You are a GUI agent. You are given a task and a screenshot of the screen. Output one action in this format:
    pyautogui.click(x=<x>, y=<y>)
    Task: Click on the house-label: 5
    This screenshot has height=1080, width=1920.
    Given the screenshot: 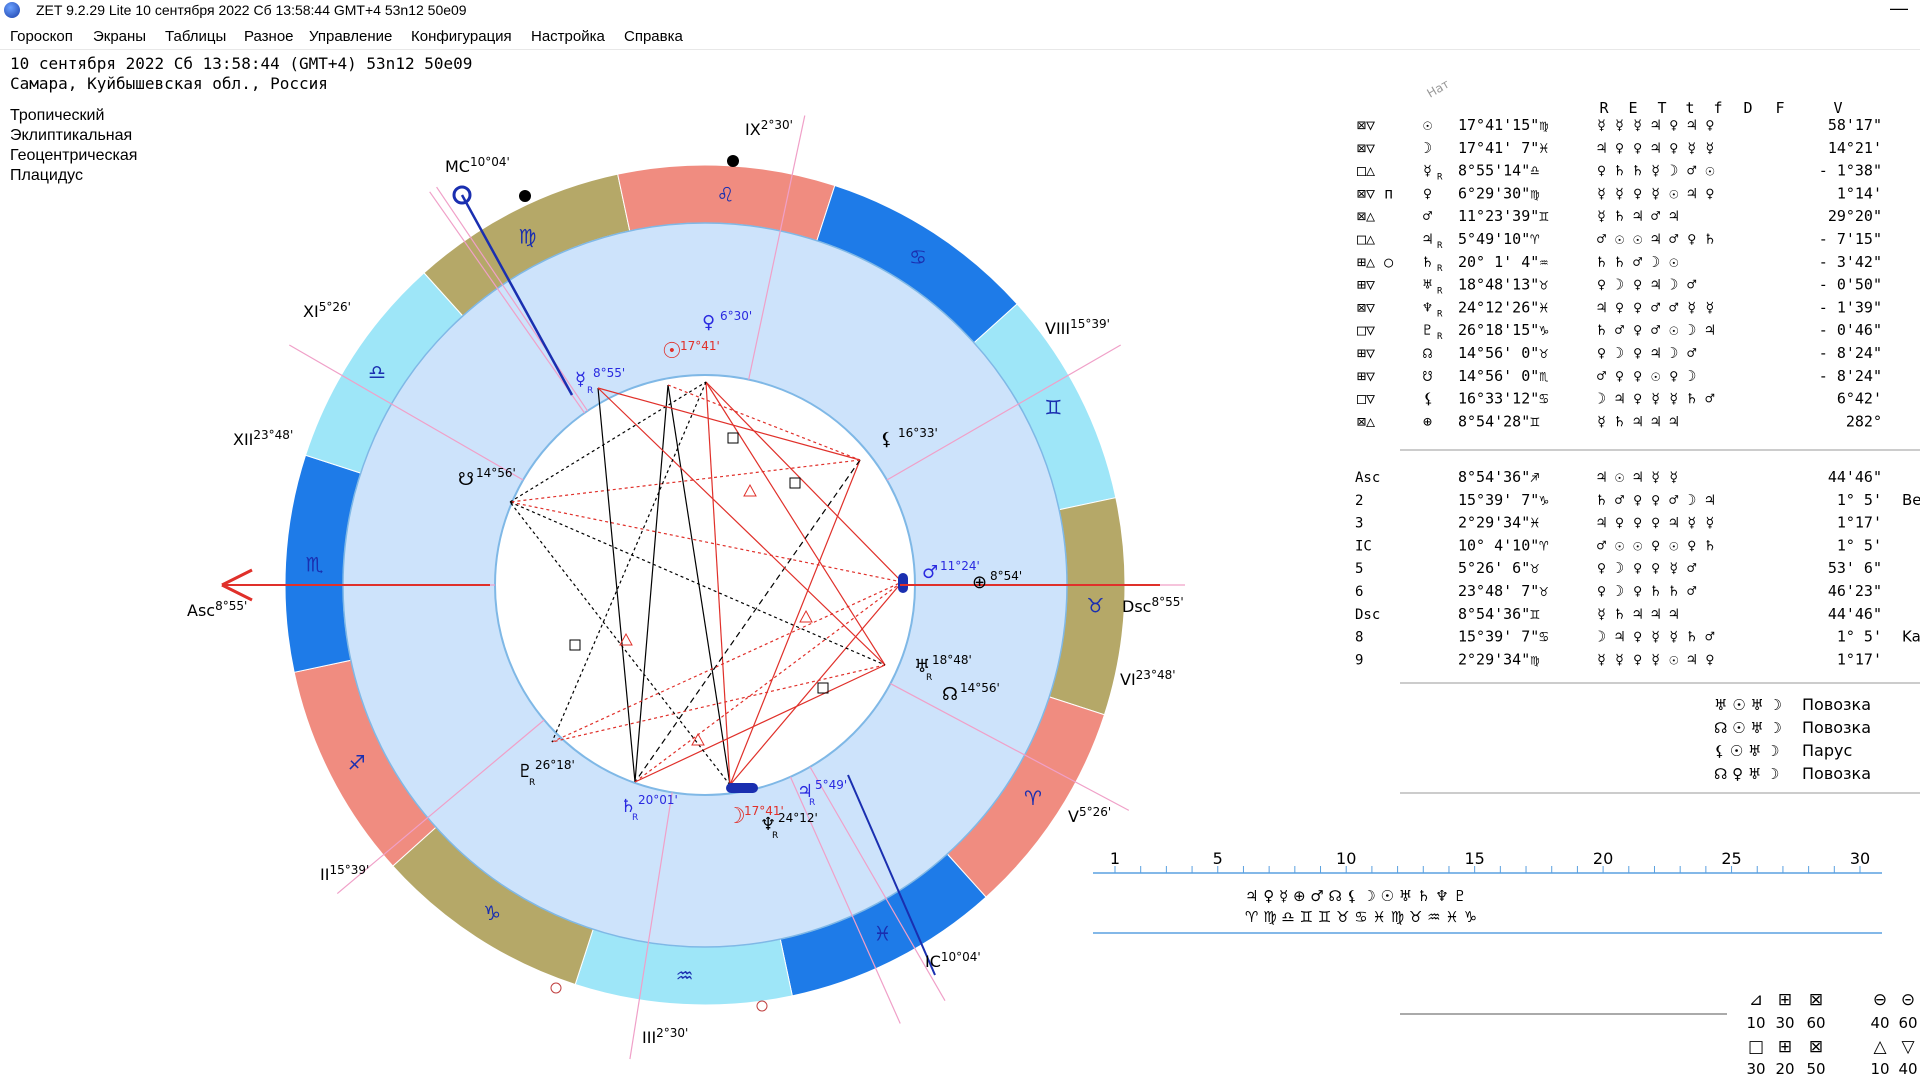 What is the action you would take?
    pyautogui.click(x=1359, y=569)
    